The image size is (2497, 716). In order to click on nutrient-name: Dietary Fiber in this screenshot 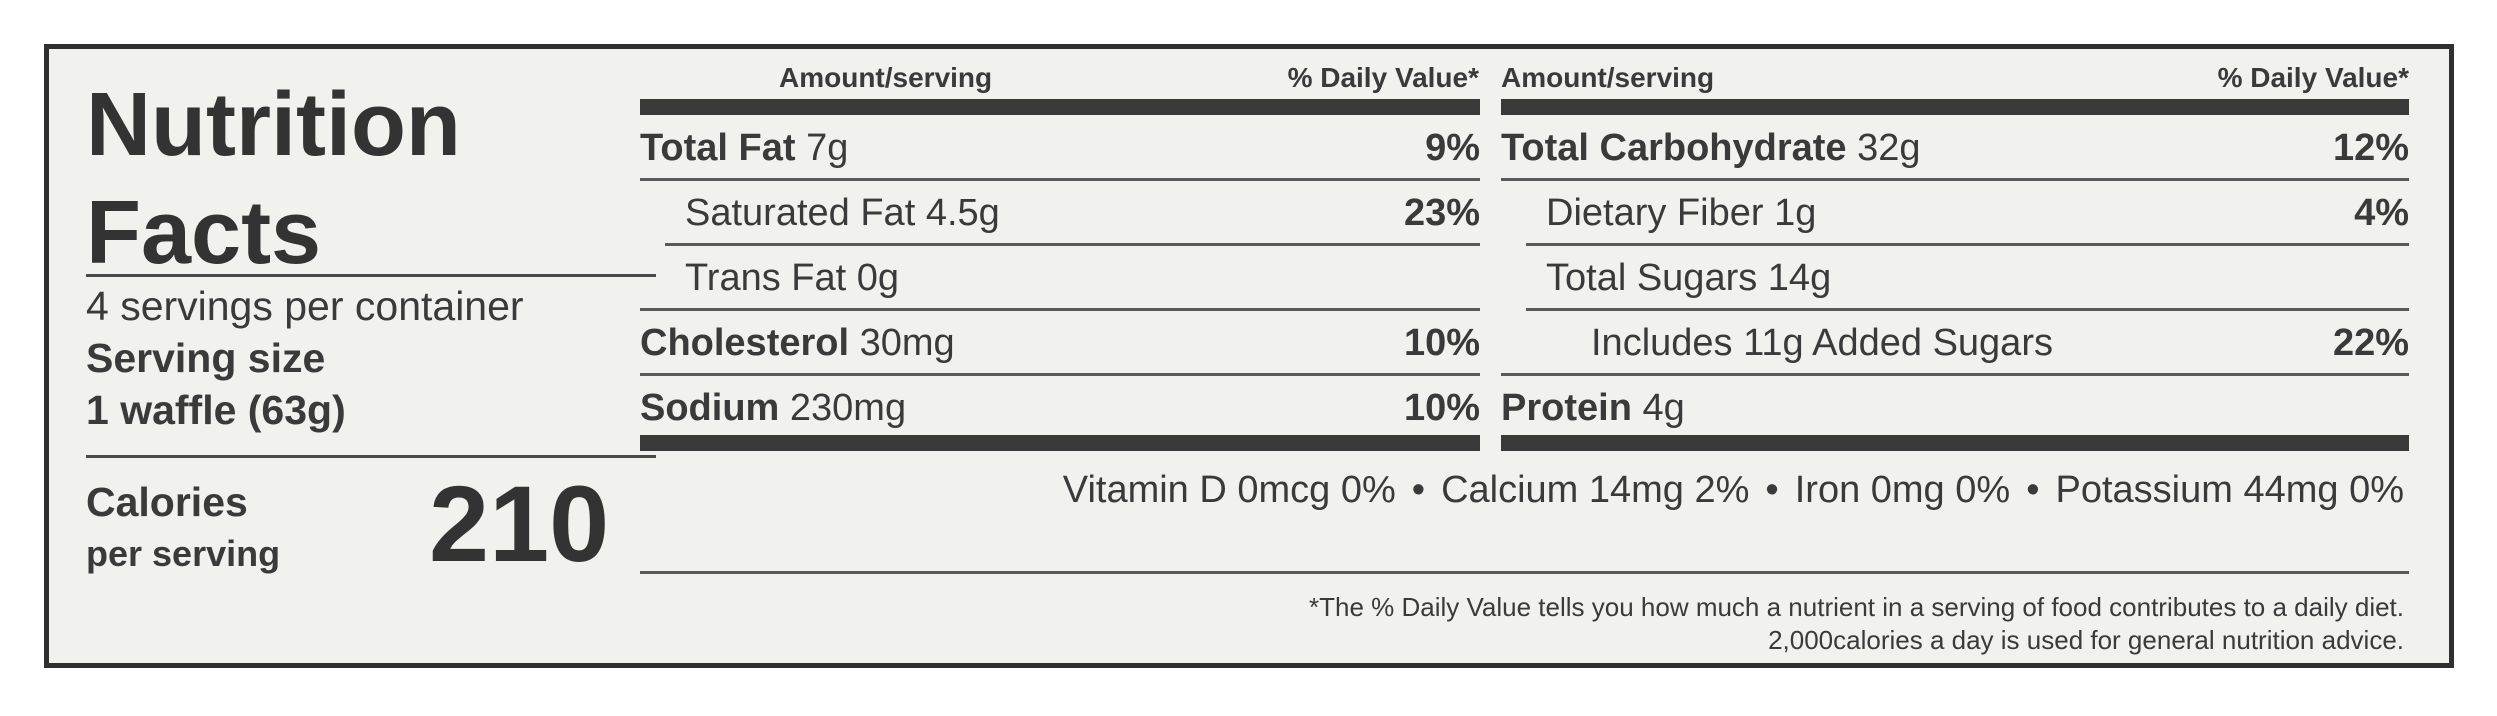, I will do `click(1655, 213)`.